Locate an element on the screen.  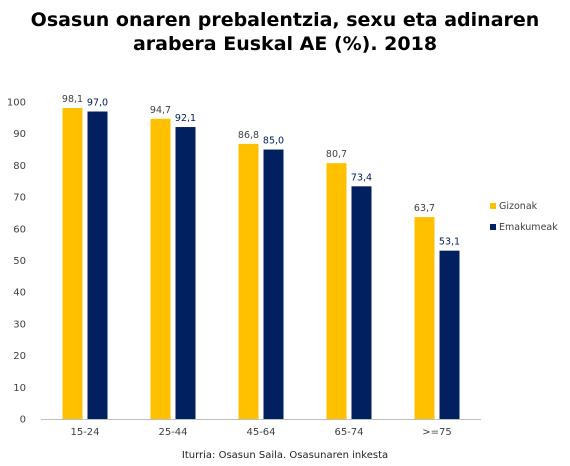
data-label-emakumeak-3: 73,4 is located at coordinates (361, 177).